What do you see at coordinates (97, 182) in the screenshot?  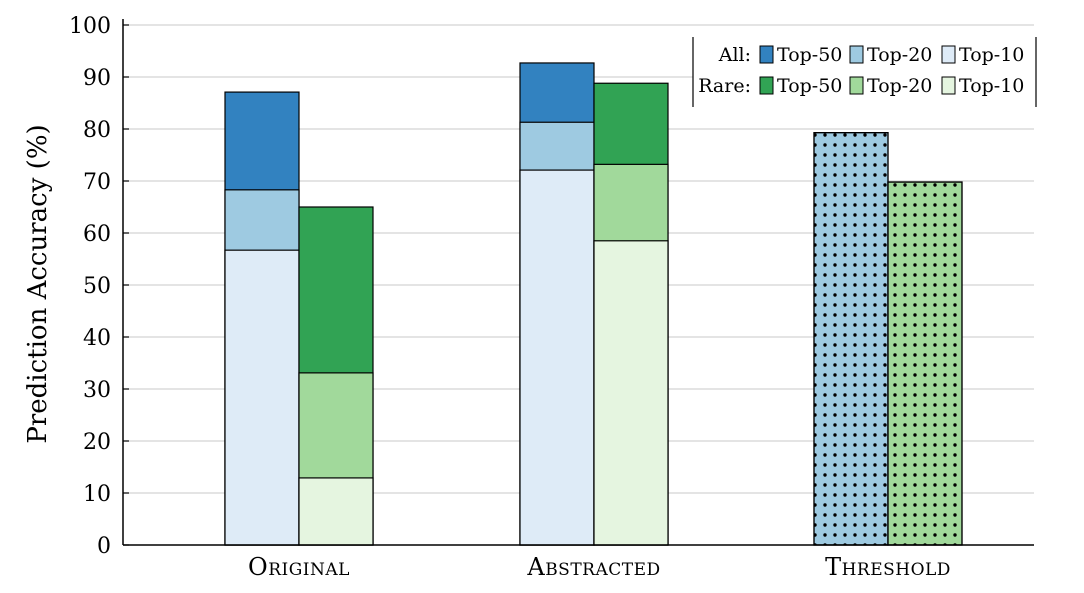 I see `y-tick-label: 70` at bounding box center [97, 182].